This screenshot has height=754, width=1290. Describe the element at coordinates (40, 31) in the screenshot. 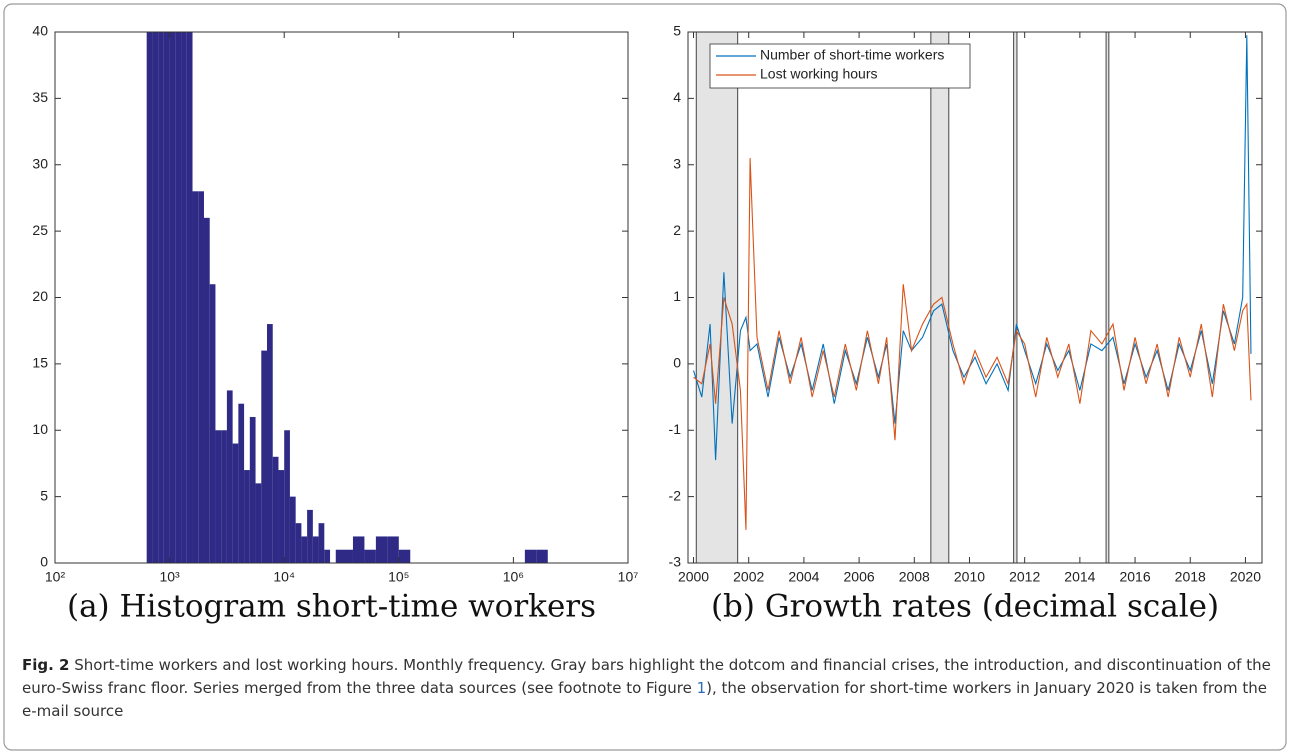

I see `y-tick-label: 40` at that location.